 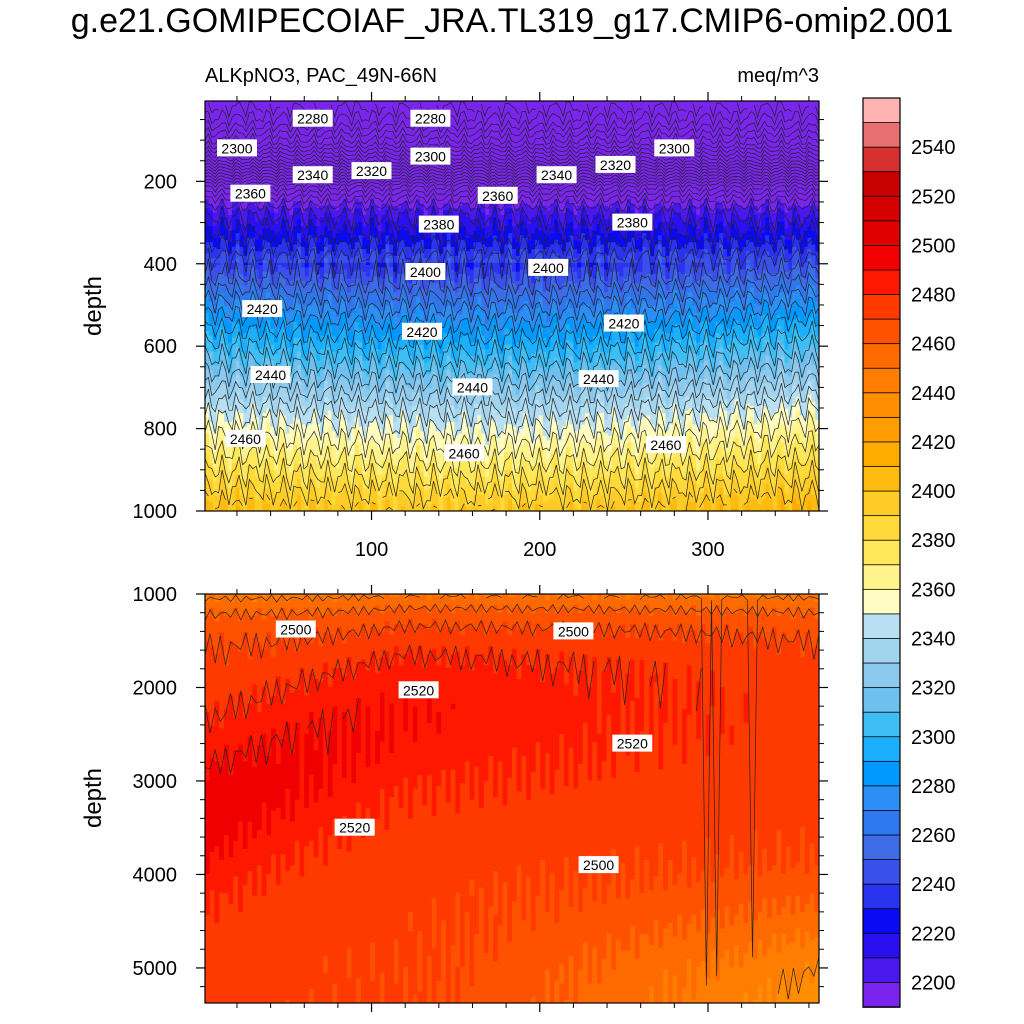 I want to click on upper-ytick-label: 1000, so click(x=155, y=512).